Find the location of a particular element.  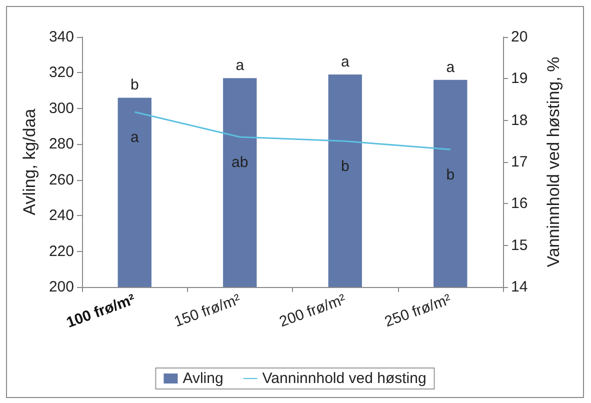

y2-tick-label: 18 is located at coordinates (519, 120).